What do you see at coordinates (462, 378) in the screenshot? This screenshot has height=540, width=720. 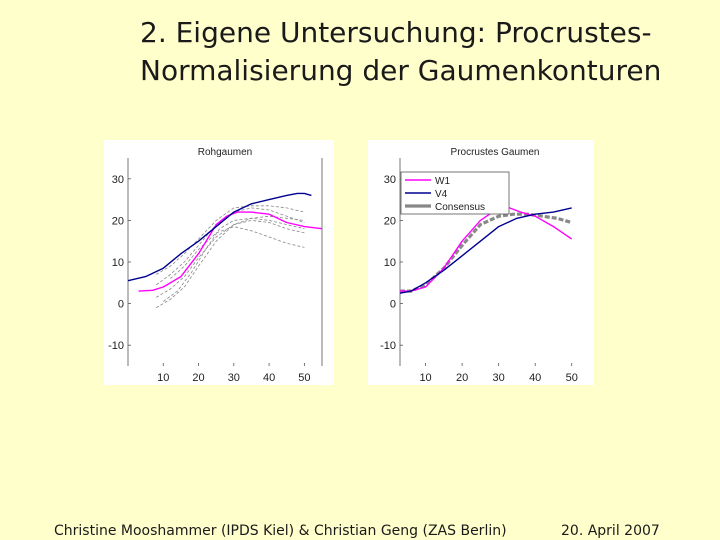 I see `procrustes-xtick-label: 20` at bounding box center [462, 378].